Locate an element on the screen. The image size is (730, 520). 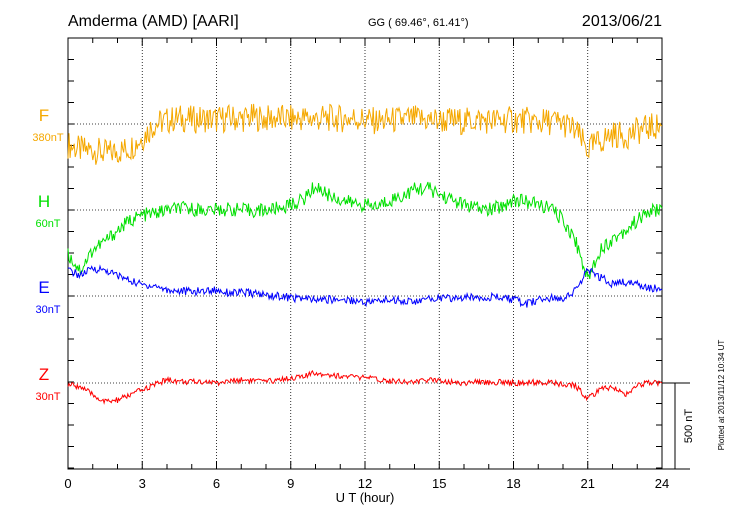
date-label: 2013/06/21 is located at coordinates (622, 21).